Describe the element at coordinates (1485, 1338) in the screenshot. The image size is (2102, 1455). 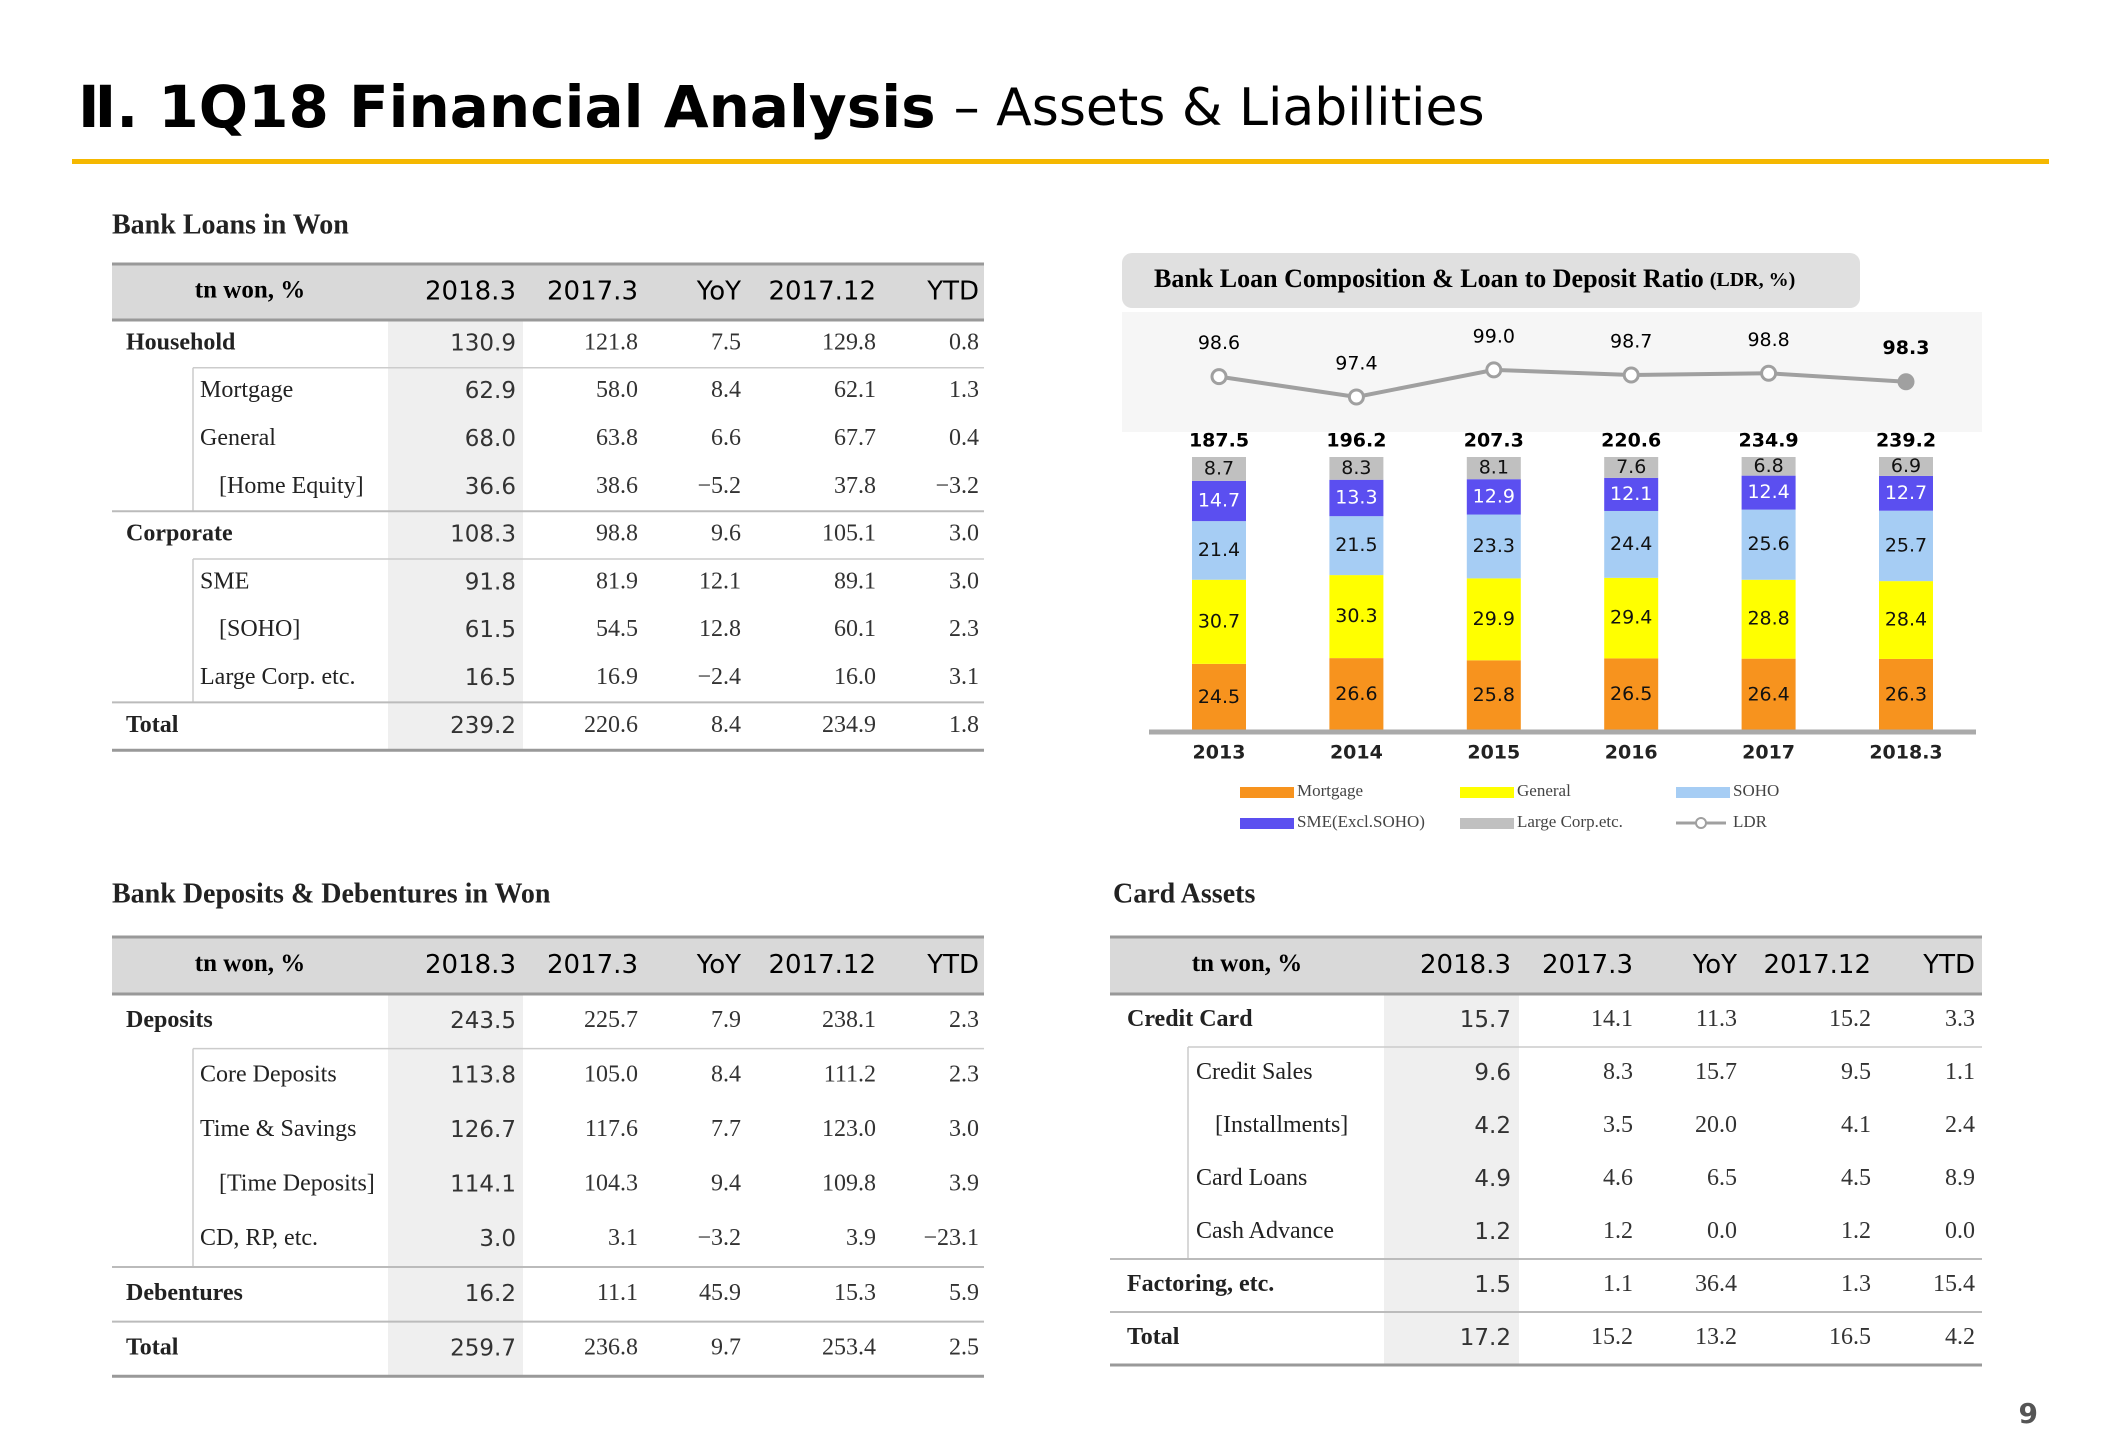
I see `cell: 17.2` at that location.